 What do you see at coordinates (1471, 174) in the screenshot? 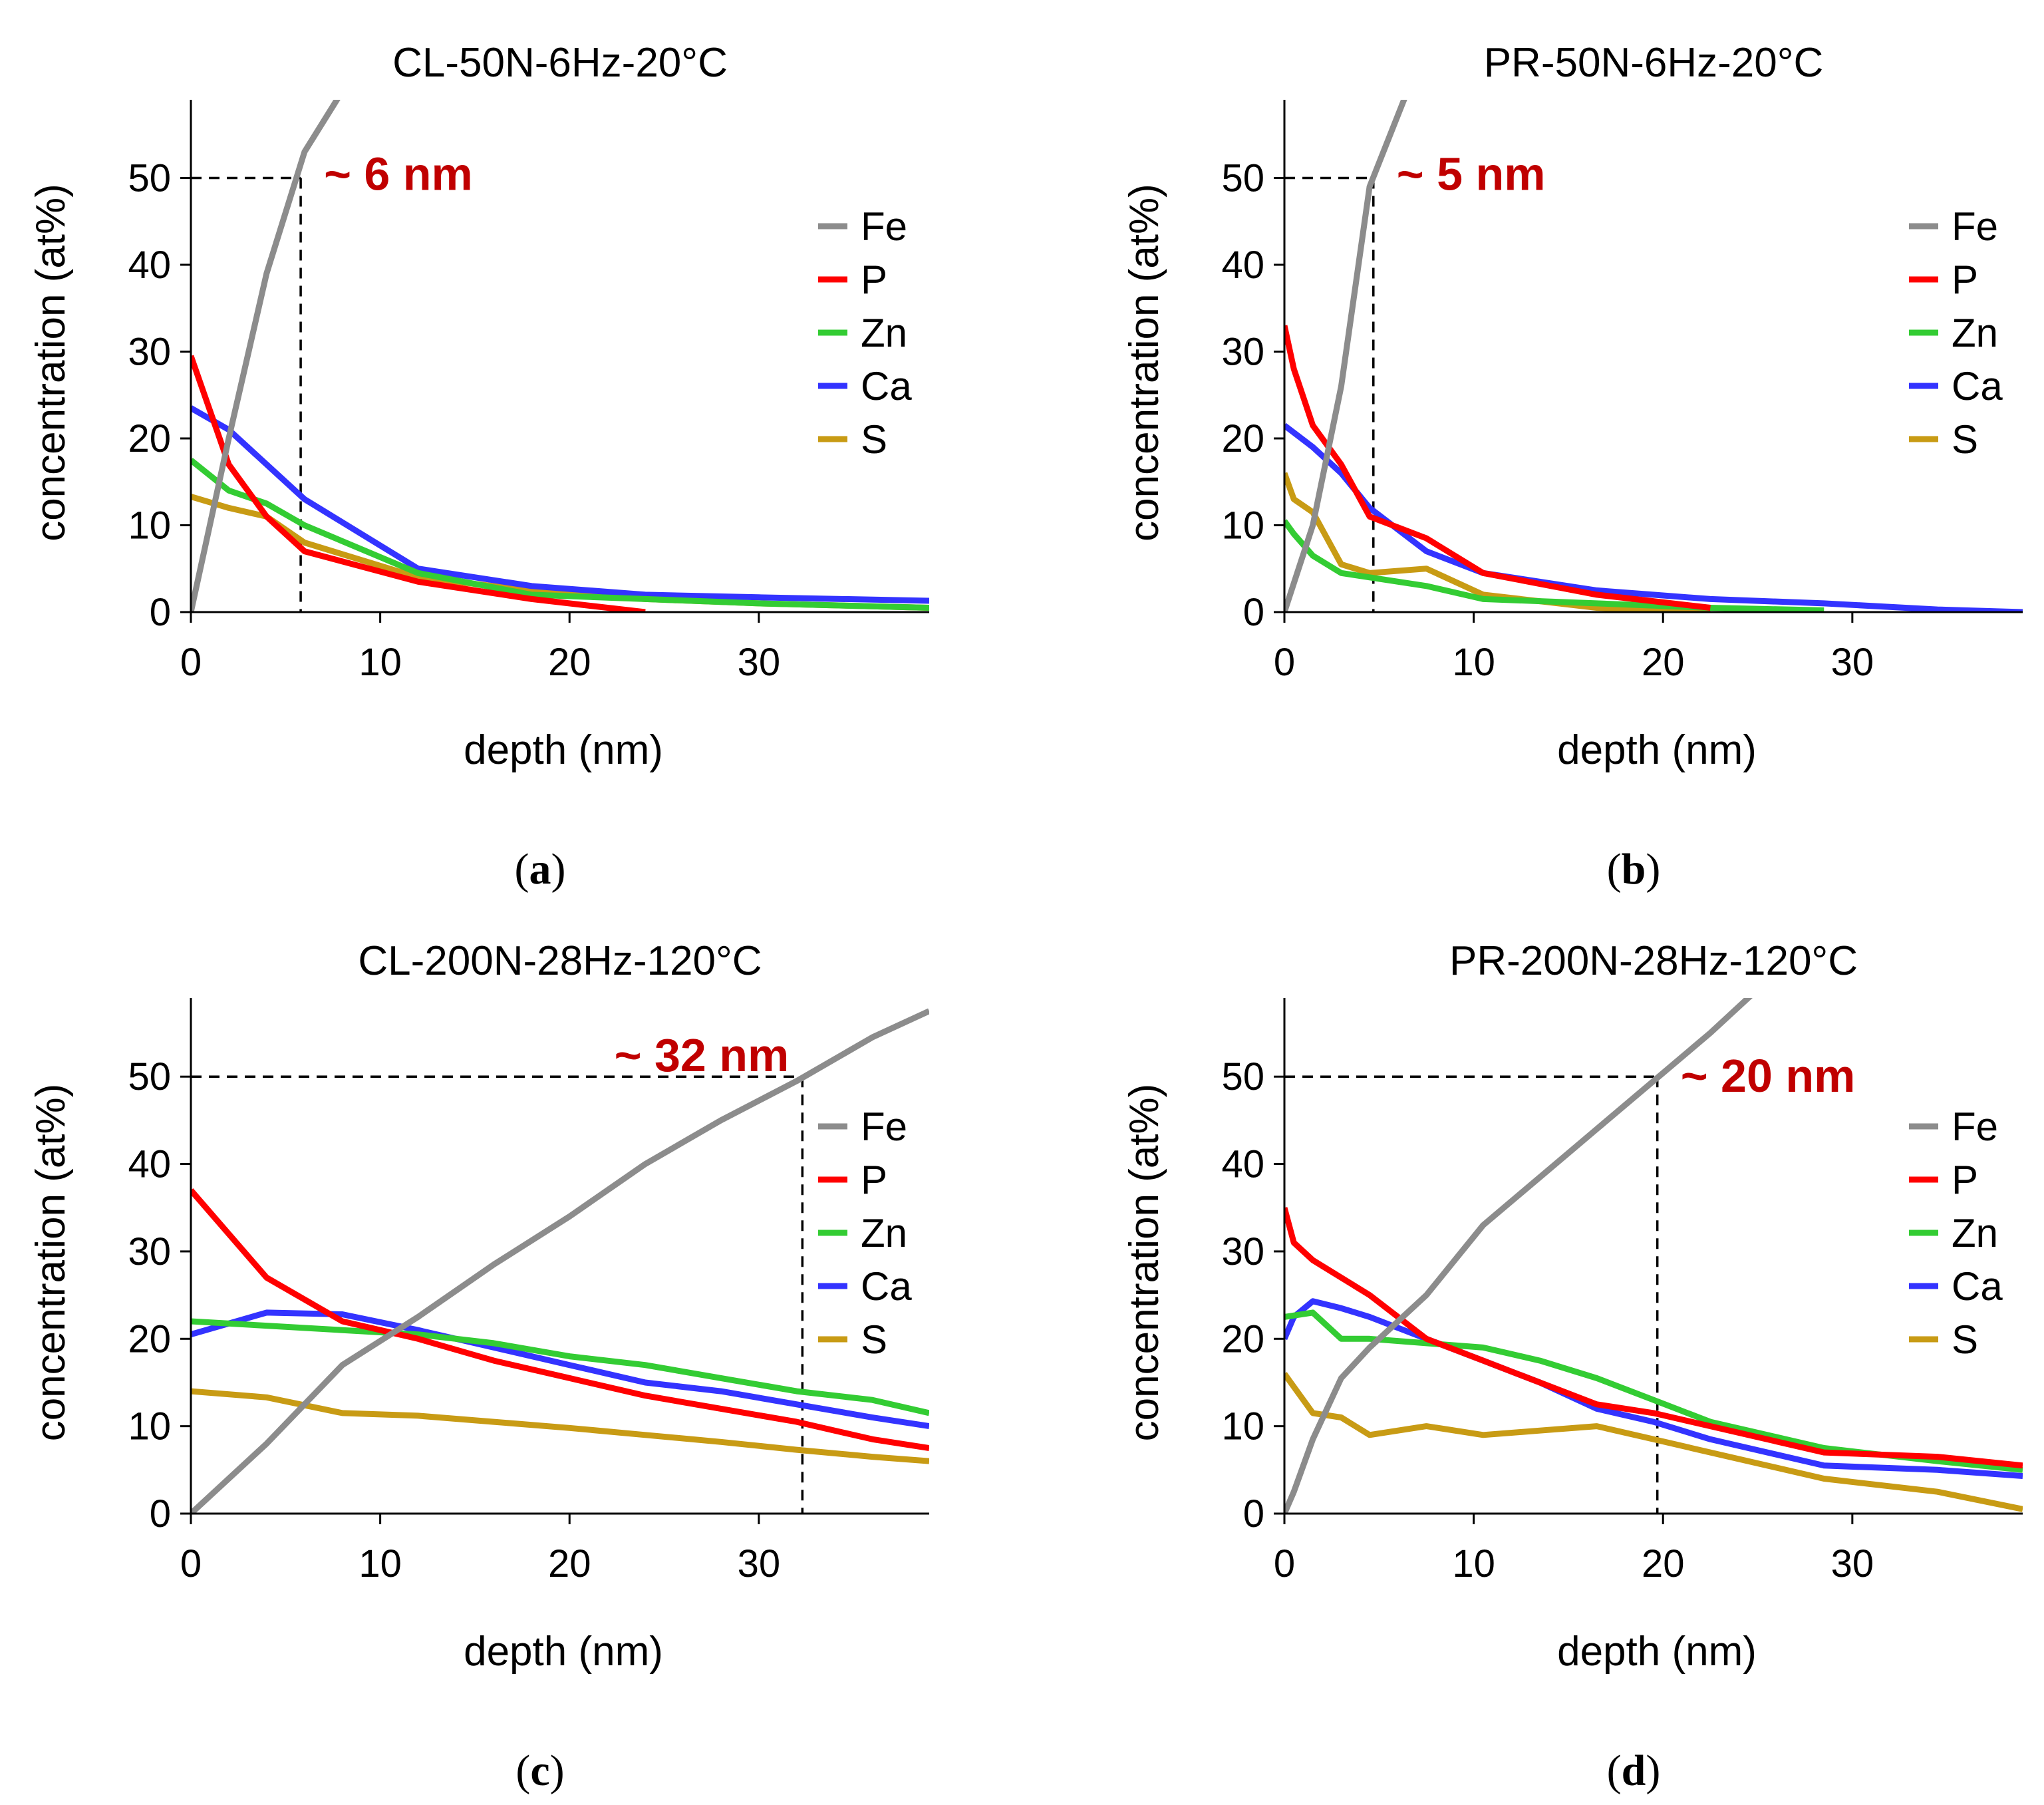
I see `annotation-depth: ~ 5 nm` at bounding box center [1471, 174].